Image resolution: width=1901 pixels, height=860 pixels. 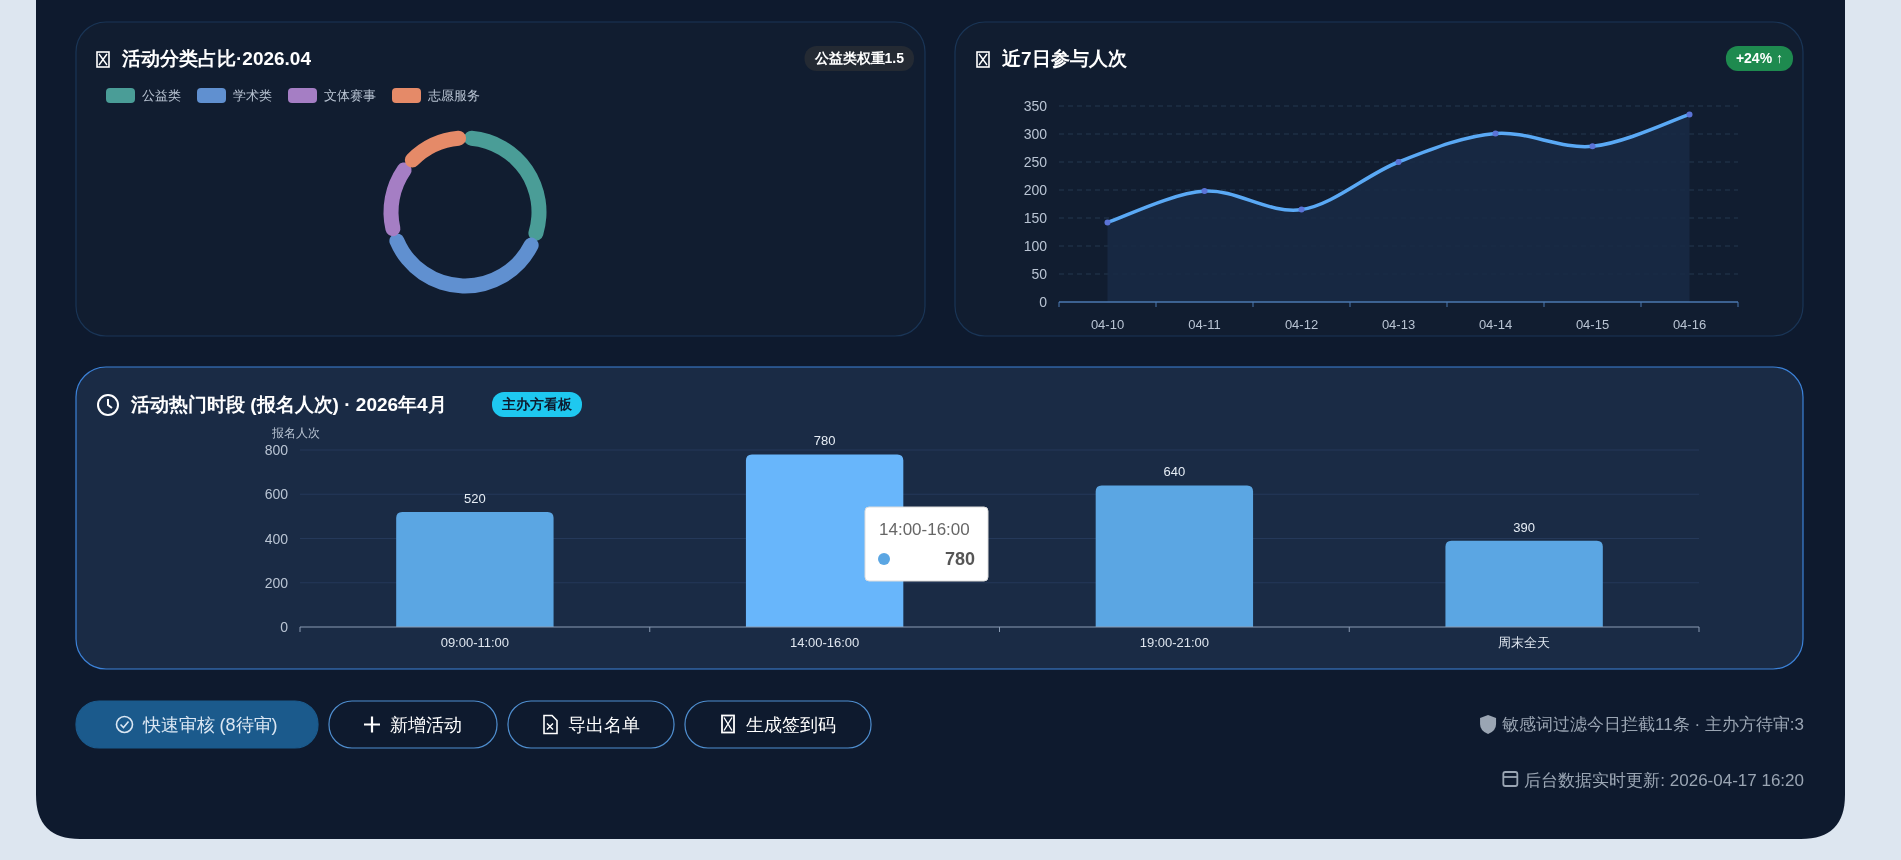 I want to click on text: 后台数据实时更新: 2026-04-17 16:20, so click(x=1664, y=780).